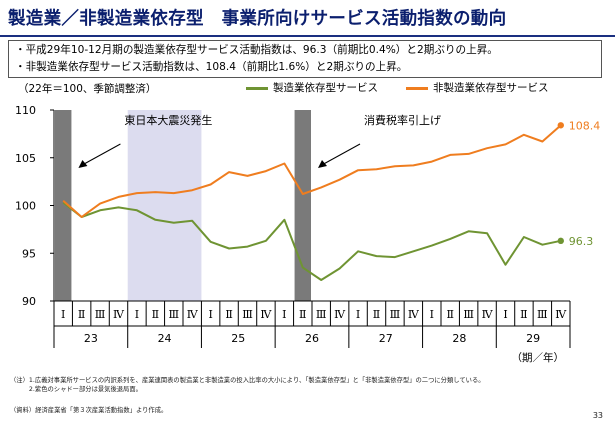 The height and width of the screenshot is (426, 615). I want to click on x-year-label: 24, so click(165, 338).